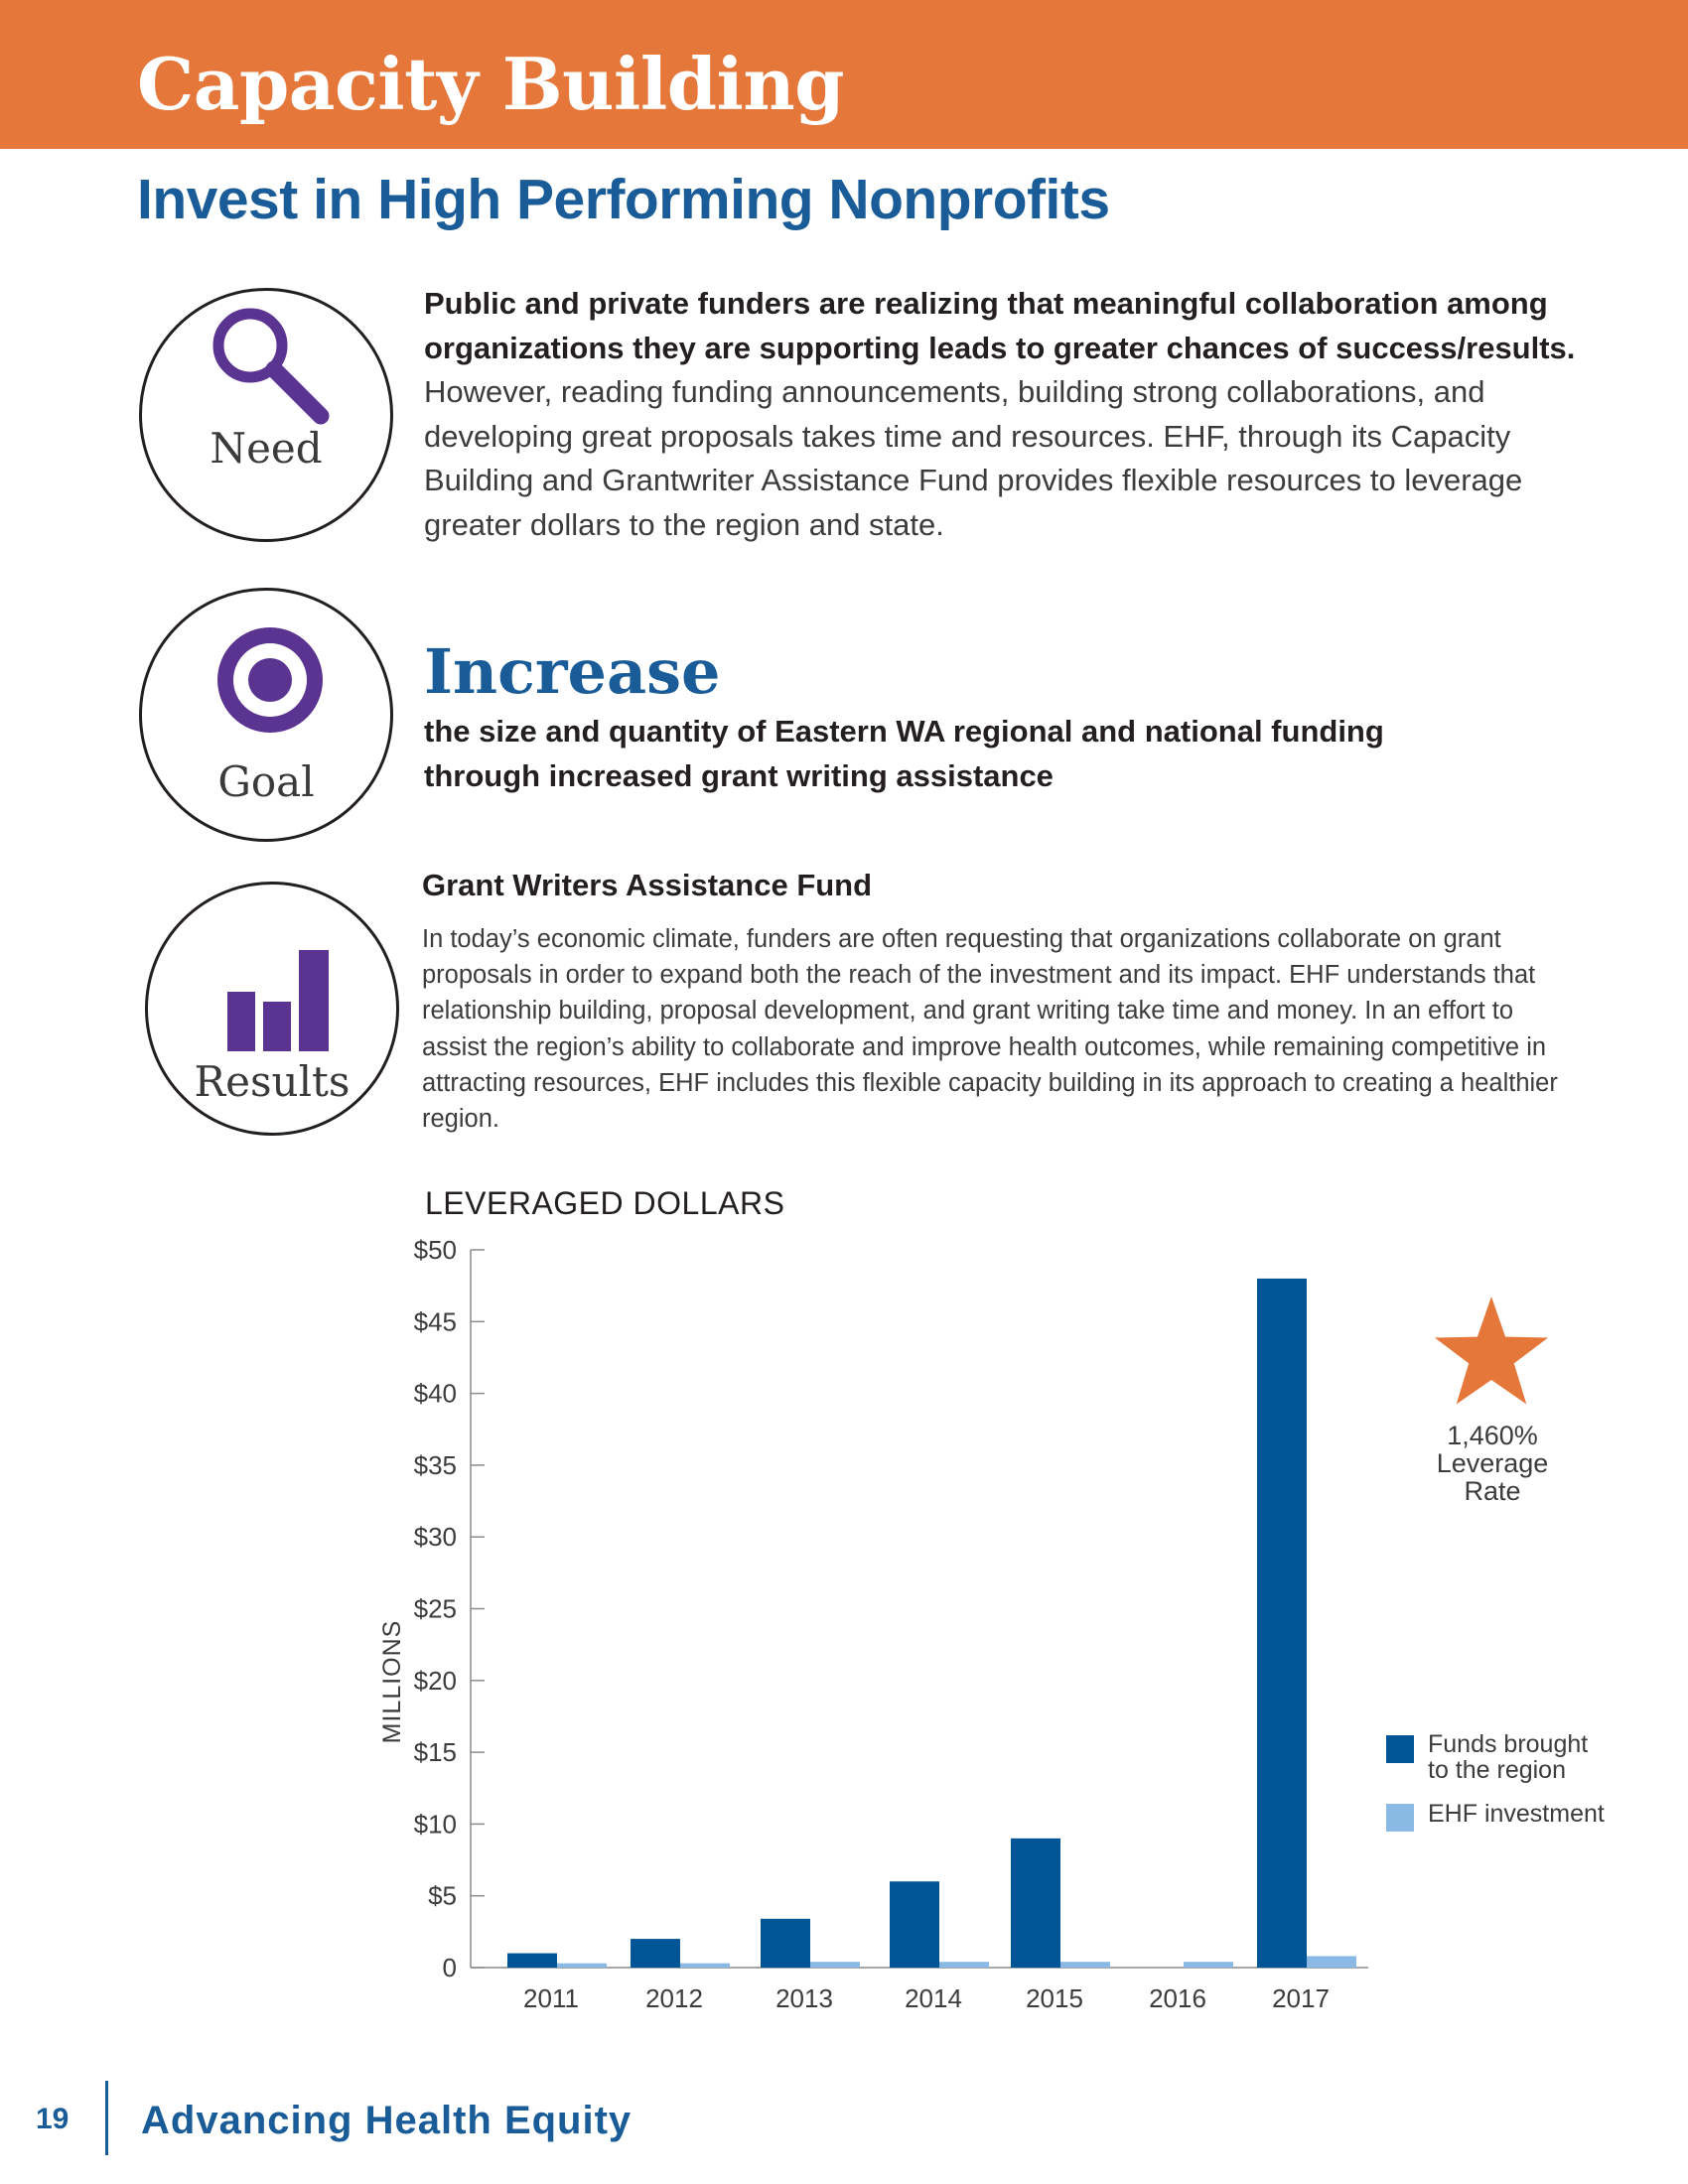 The width and height of the screenshot is (1688, 2184). What do you see at coordinates (1035, 1903) in the screenshot?
I see `bar-funds-2015` at bounding box center [1035, 1903].